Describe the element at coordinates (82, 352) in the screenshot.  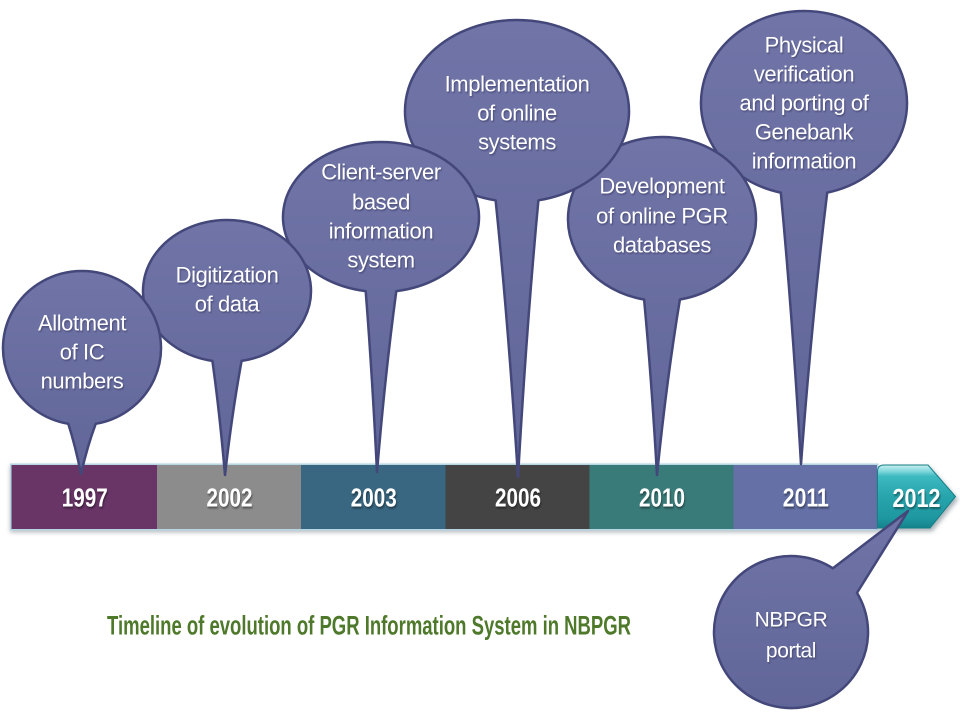
I see `svg-text: of IC` at that location.